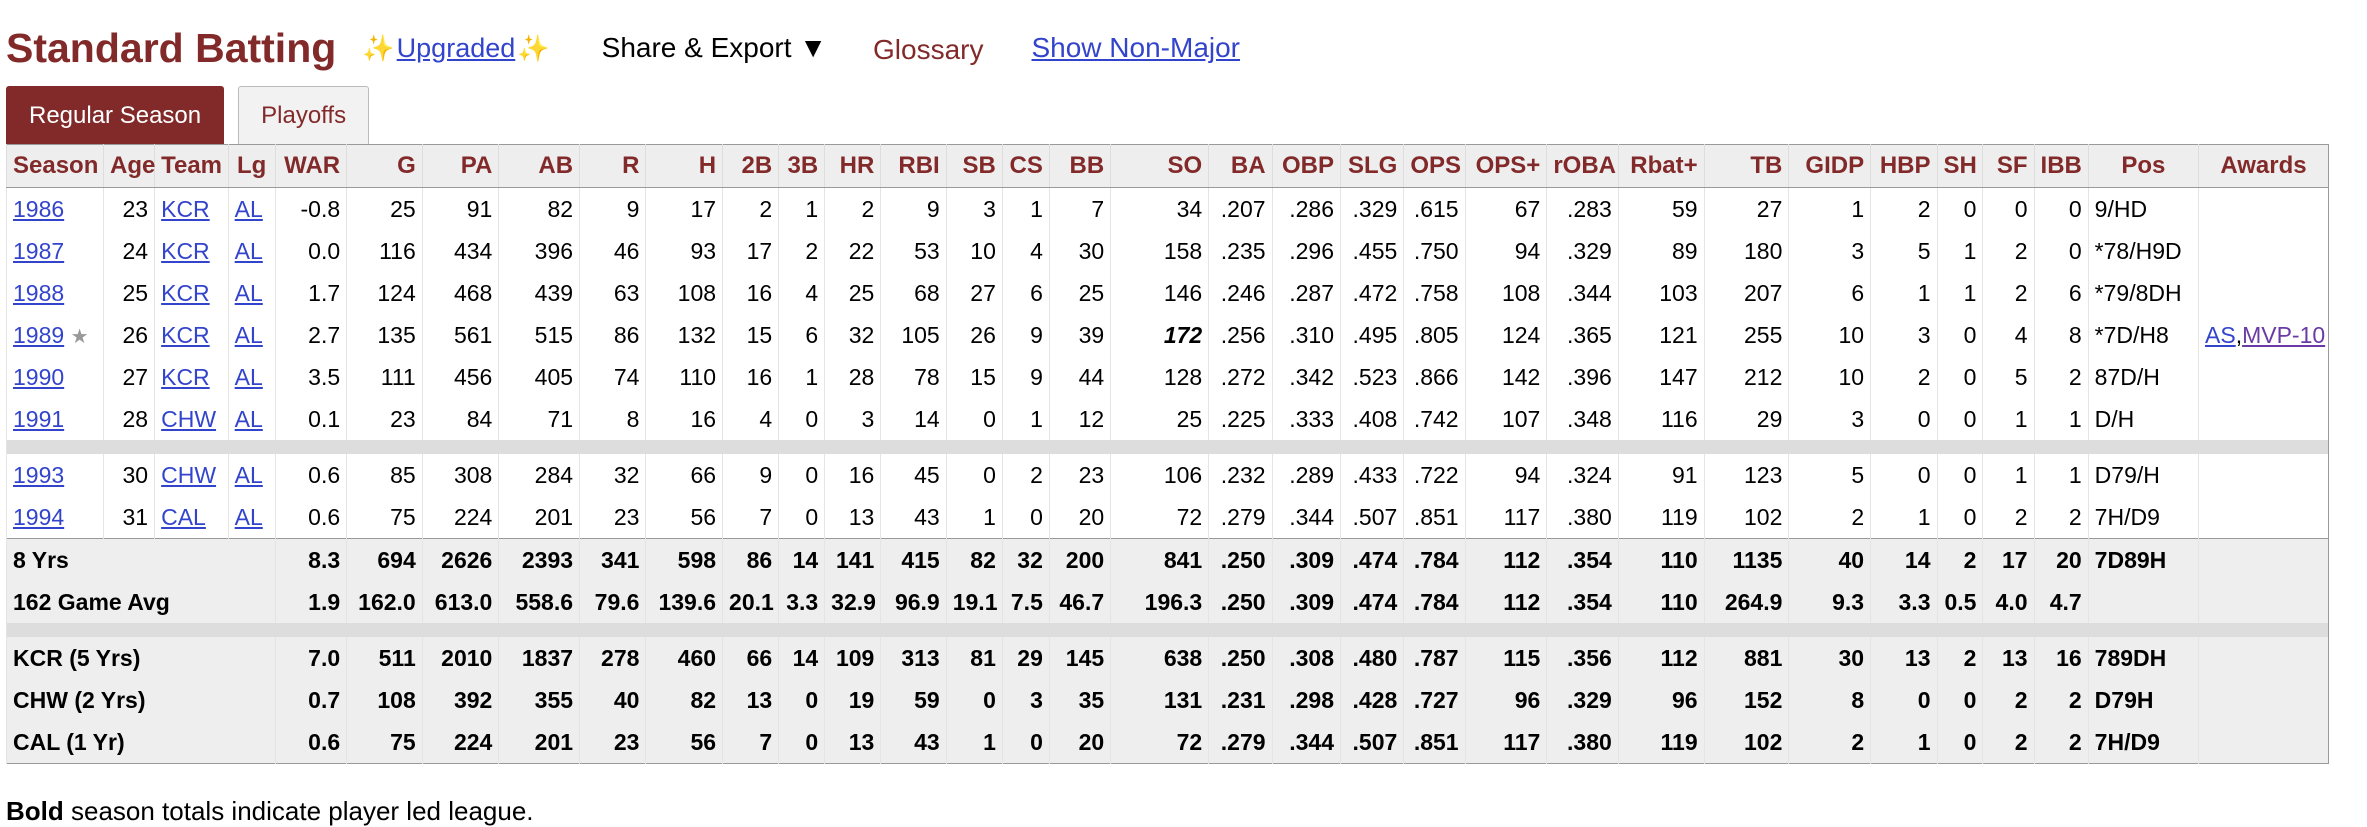 The height and width of the screenshot is (827, 2367). What do you see at coordinates (1079, 602) in the screenshot?
I see `summary-stat-cell: 46.7` at bounding box center [1079, 602].